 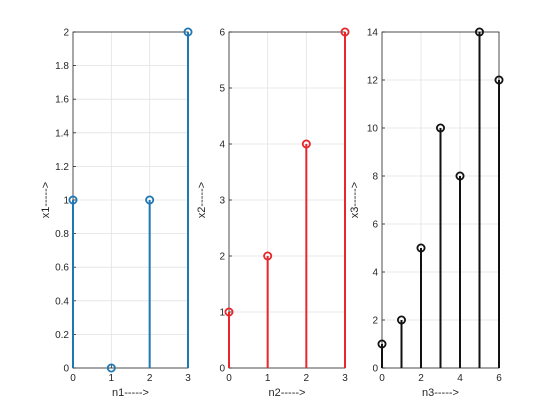 I want to click on x-tick-label: 6, so click(x=499, y=378).